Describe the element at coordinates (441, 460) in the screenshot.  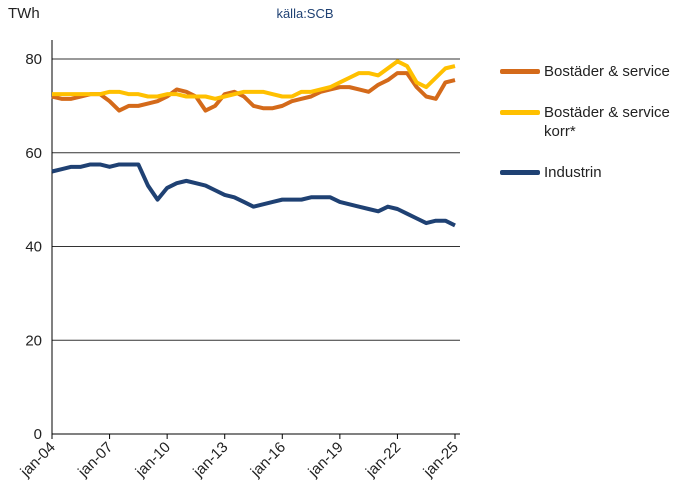
I see `x-tick-label: jan-25` at that location.